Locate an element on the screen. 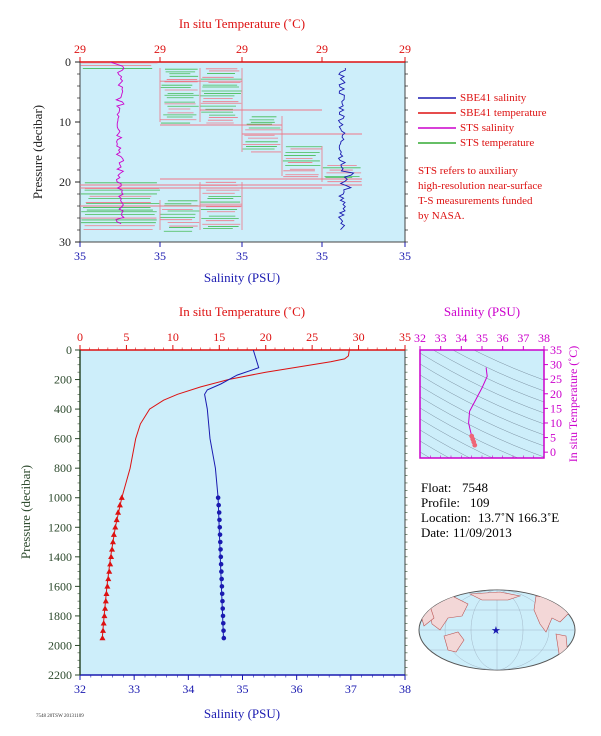  date-label: Date: is located at coordinates (435, 532).